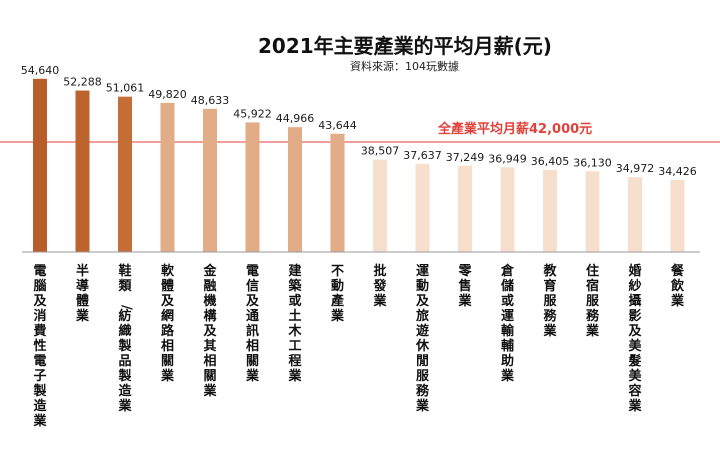 The image size is (720, 471). Describe the element at coordinates (210, 100) in the screenshot. I see `value-label-5: 48,633` at that location.